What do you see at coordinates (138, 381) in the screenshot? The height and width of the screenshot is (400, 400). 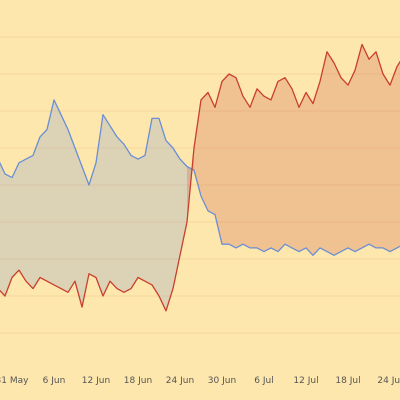 I see `x-tick-label: 18 Jun` at bounding box center [138, 381].